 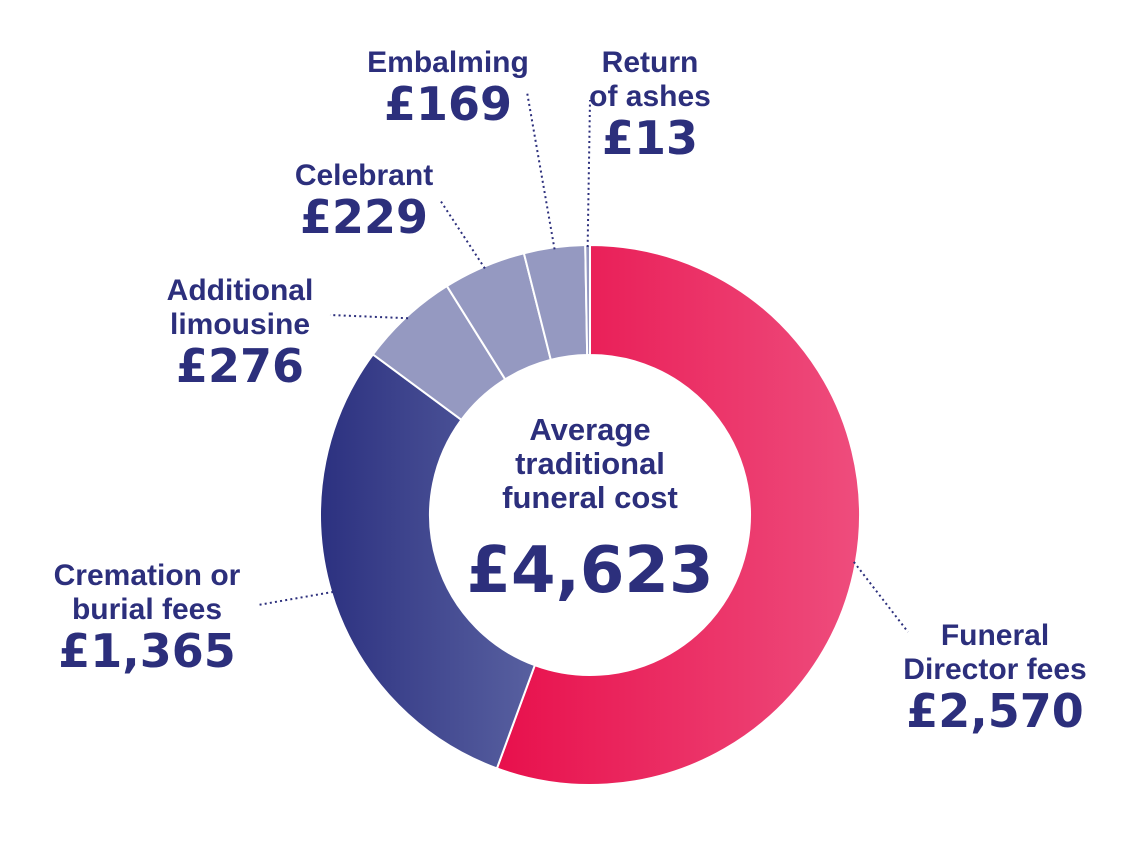 What do you see at coordinates (588, 173) in the screenshot?
I see `leader-line-return-of-ashes` at bounding box center [588, 173].